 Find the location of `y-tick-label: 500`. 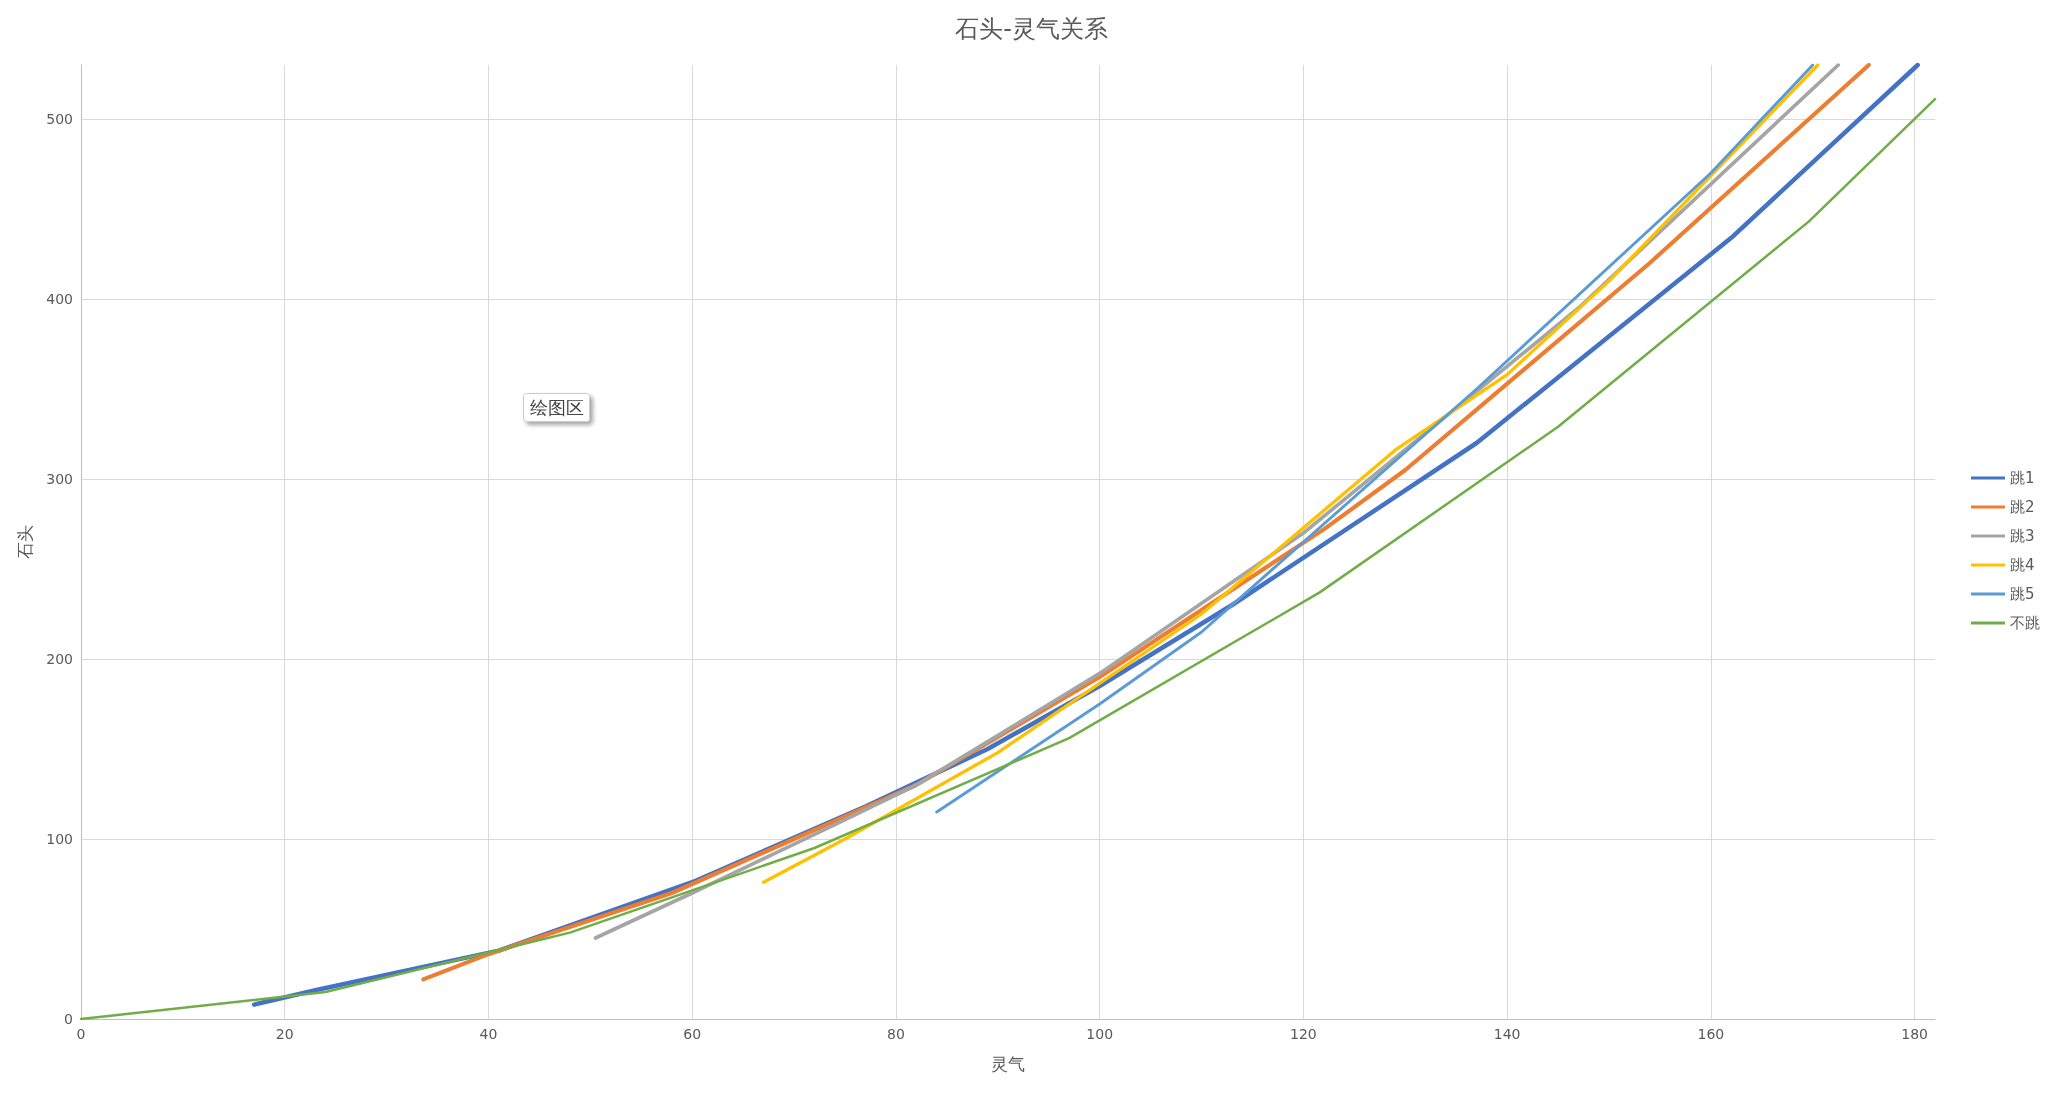

y-tick-label: 500 is located at coordinates (59, 119).